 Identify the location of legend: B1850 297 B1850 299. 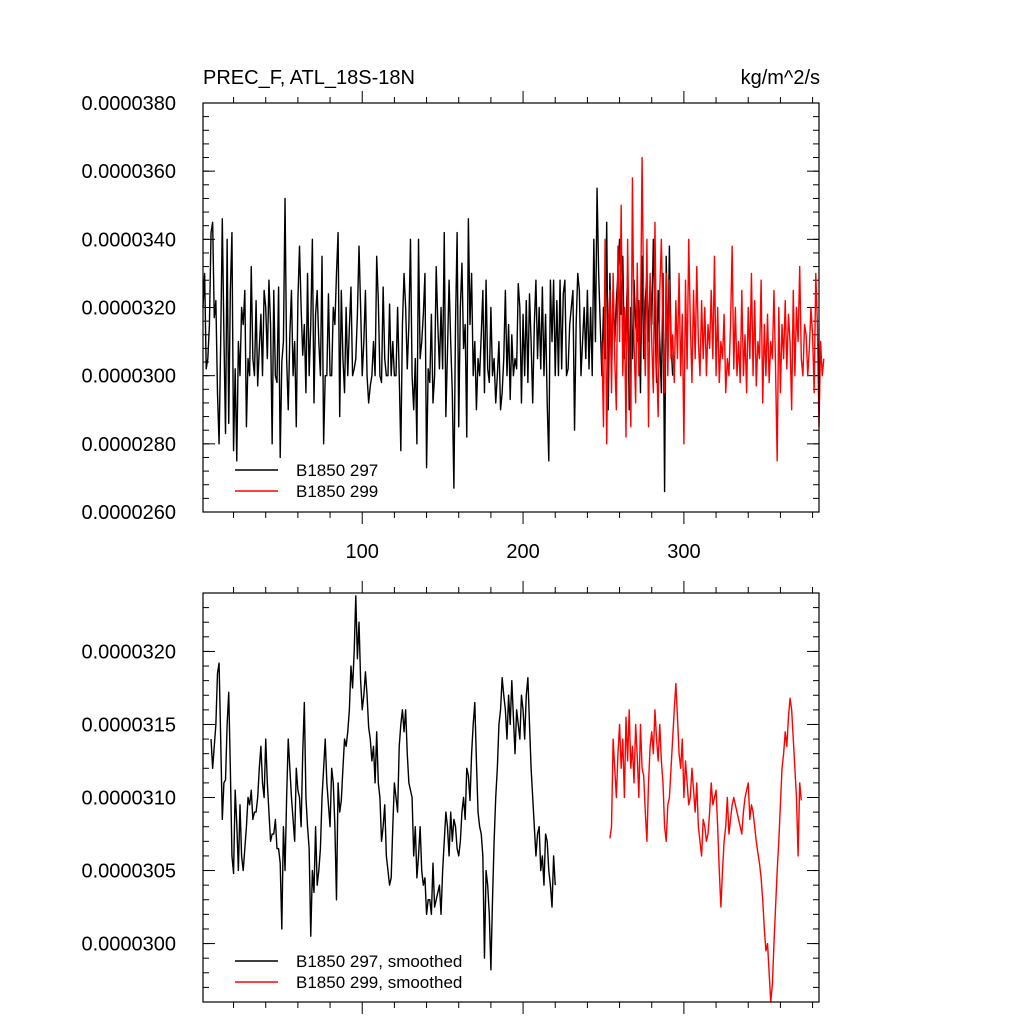
(306, 481).